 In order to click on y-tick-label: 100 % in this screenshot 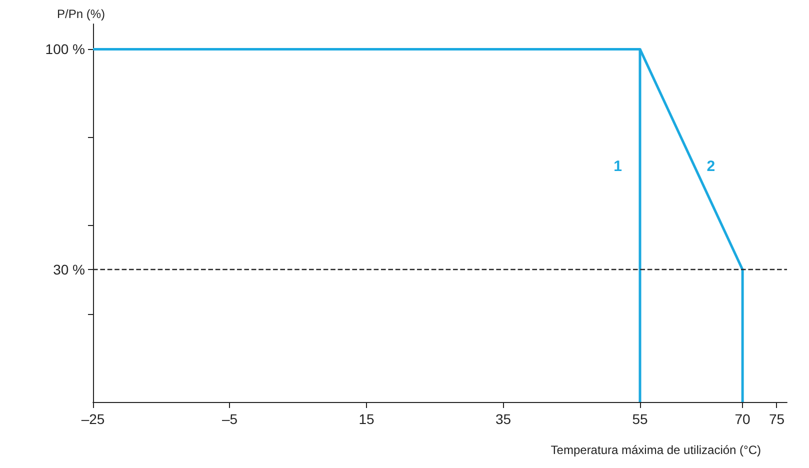, I will do `click(65, 49)`.